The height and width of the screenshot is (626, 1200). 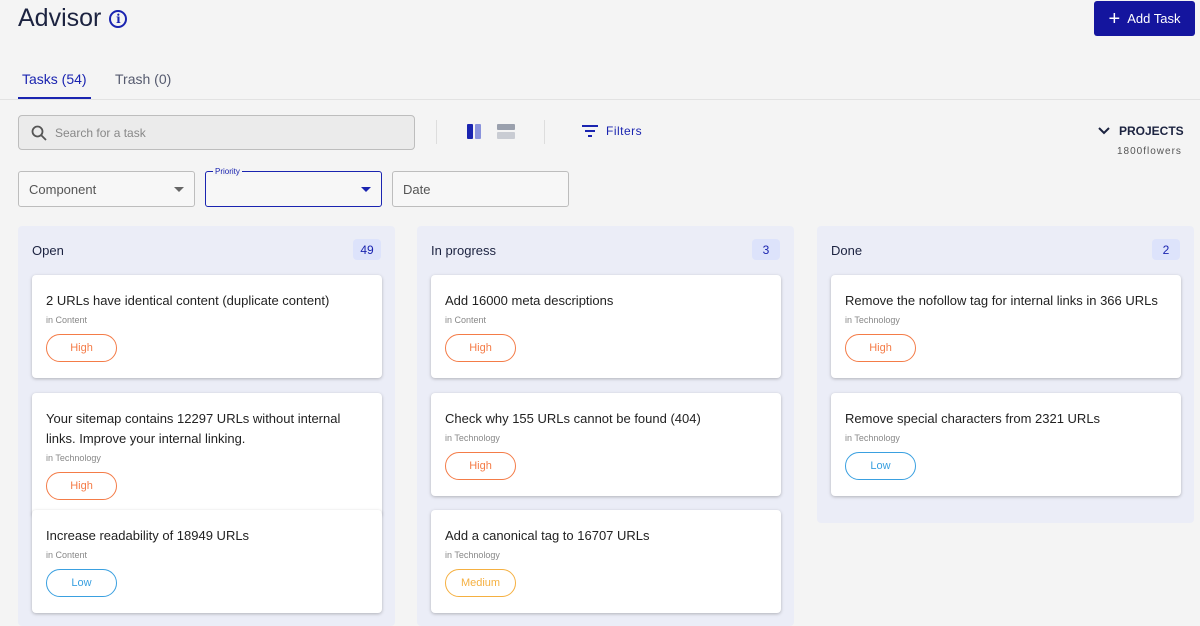 I want to click on project-name: 1800flowers, so click(x=1149, y=151).